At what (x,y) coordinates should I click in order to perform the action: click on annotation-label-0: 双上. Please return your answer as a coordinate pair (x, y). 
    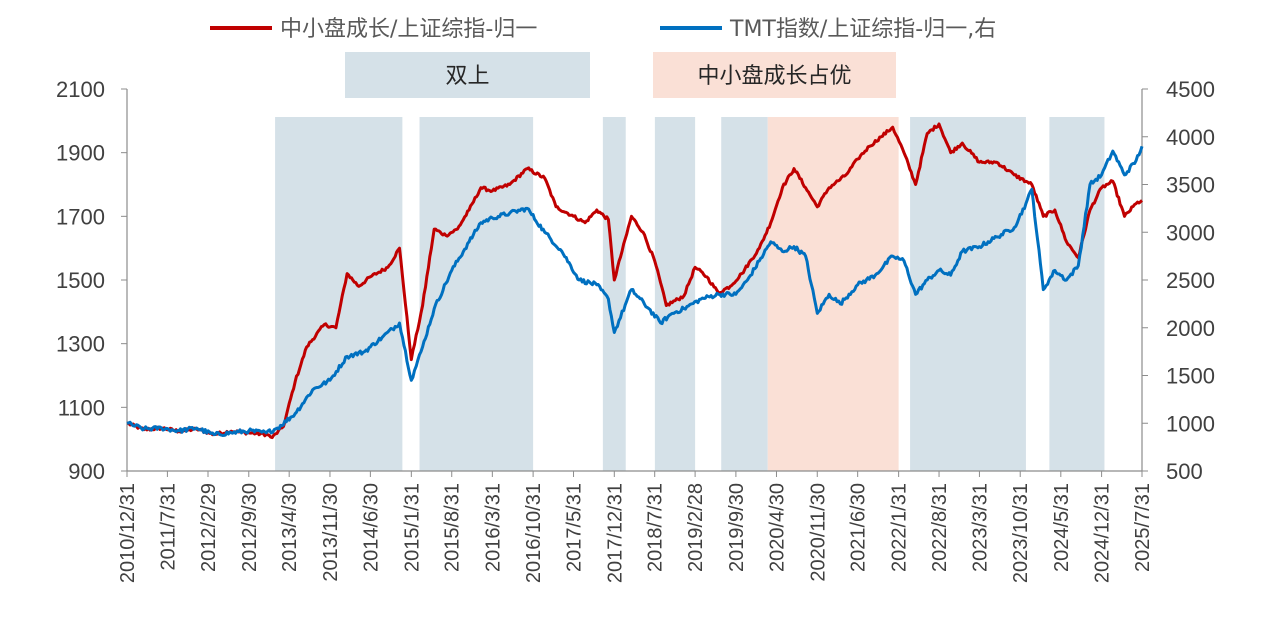
    Looking at the image, I should click on (467, 76).